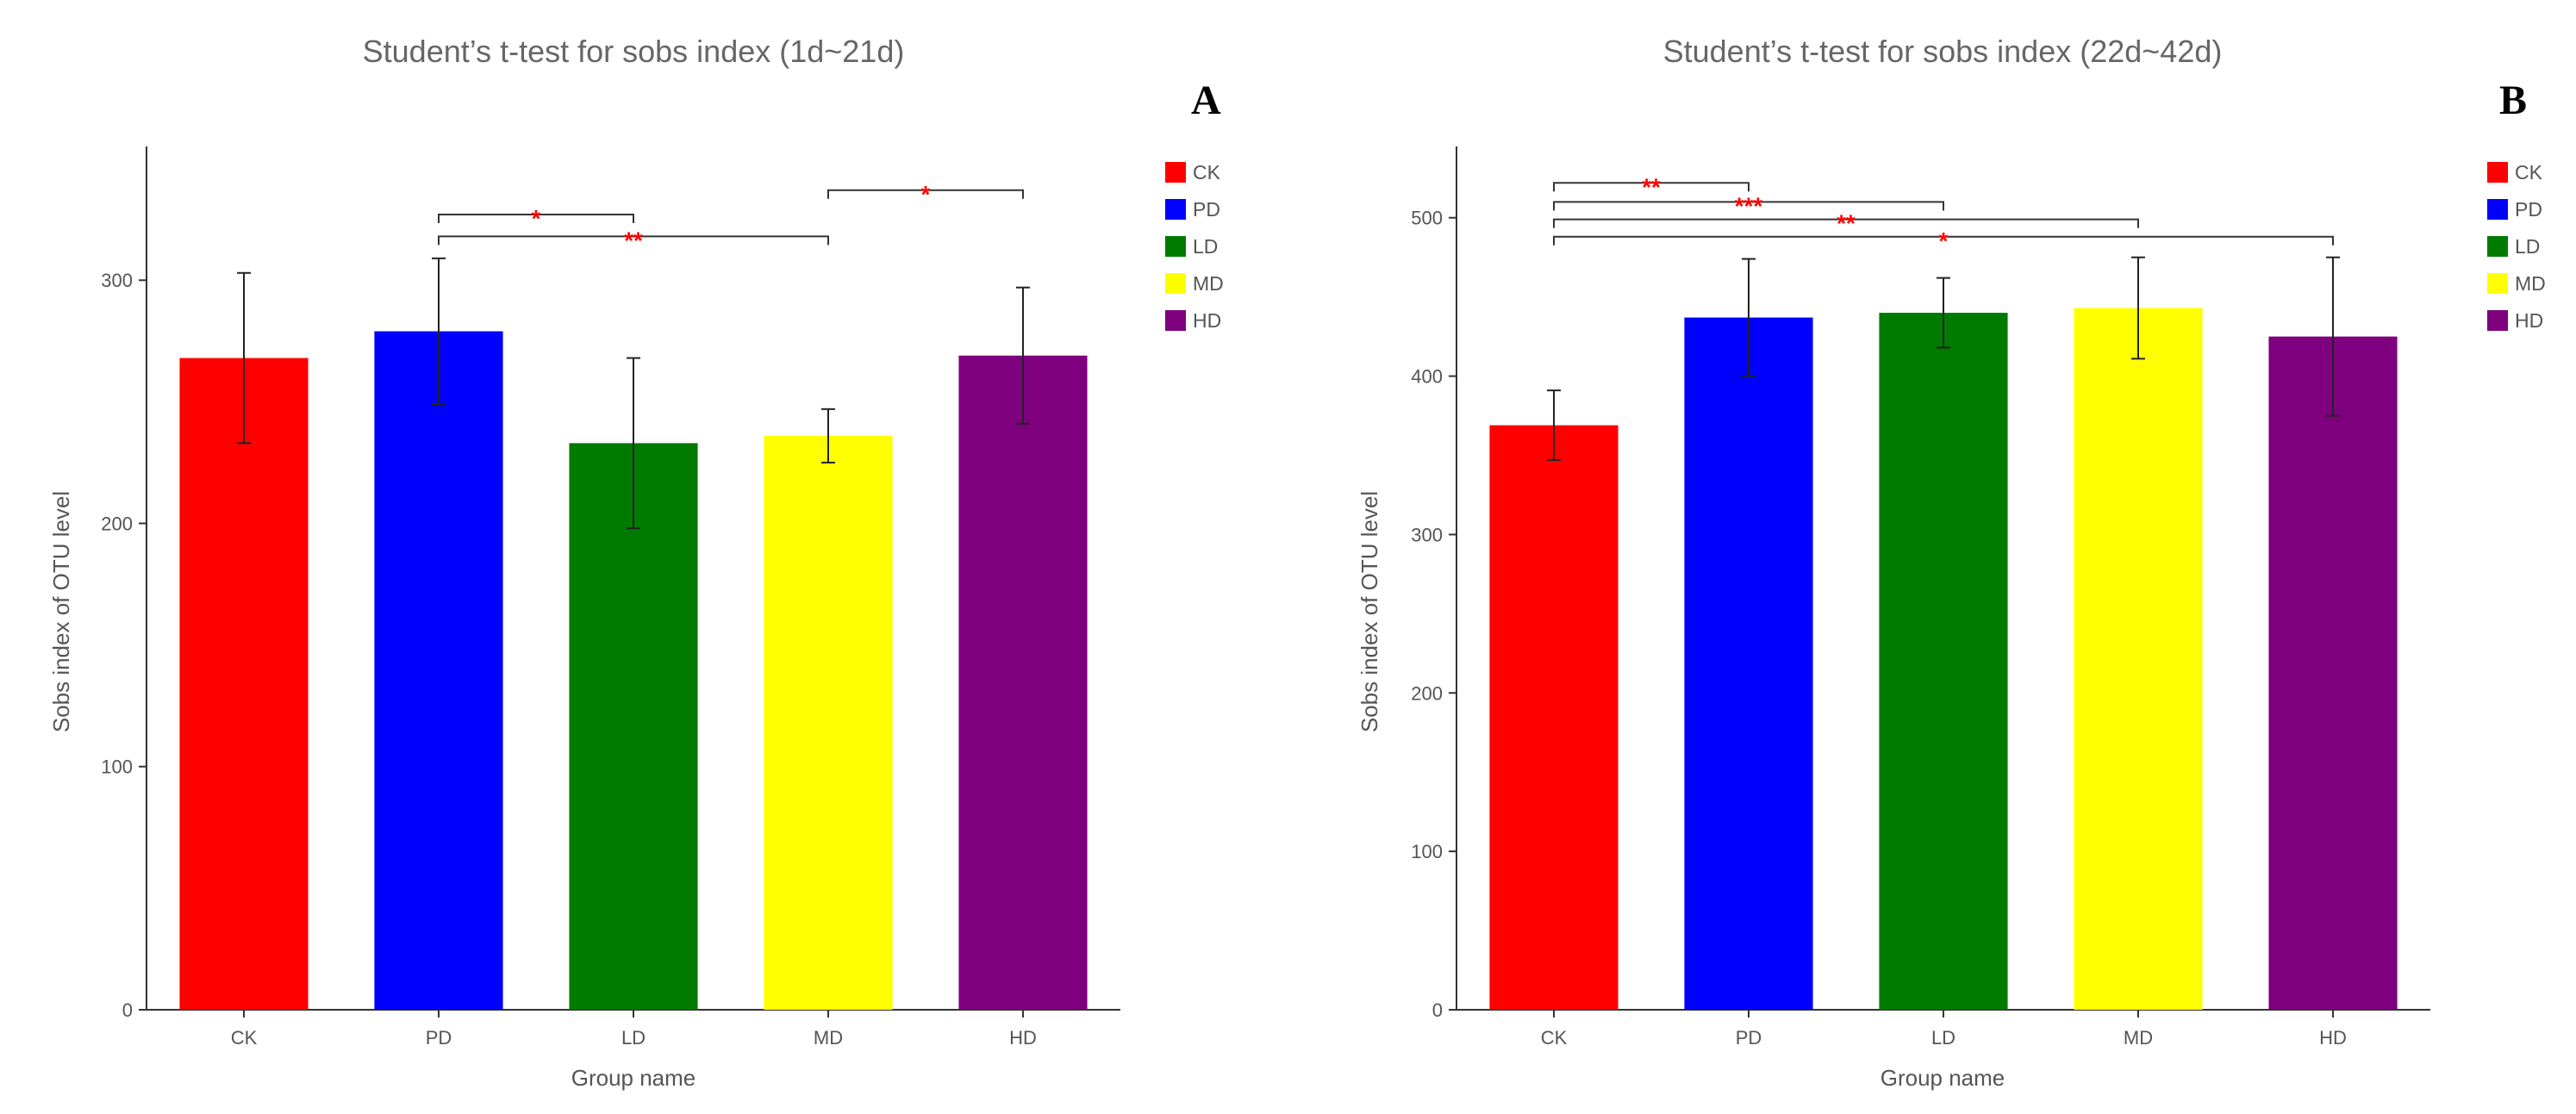 This screenshot has height=1114, width=2576. I want to click on panel-letter-a: A, so click(1206, 100).